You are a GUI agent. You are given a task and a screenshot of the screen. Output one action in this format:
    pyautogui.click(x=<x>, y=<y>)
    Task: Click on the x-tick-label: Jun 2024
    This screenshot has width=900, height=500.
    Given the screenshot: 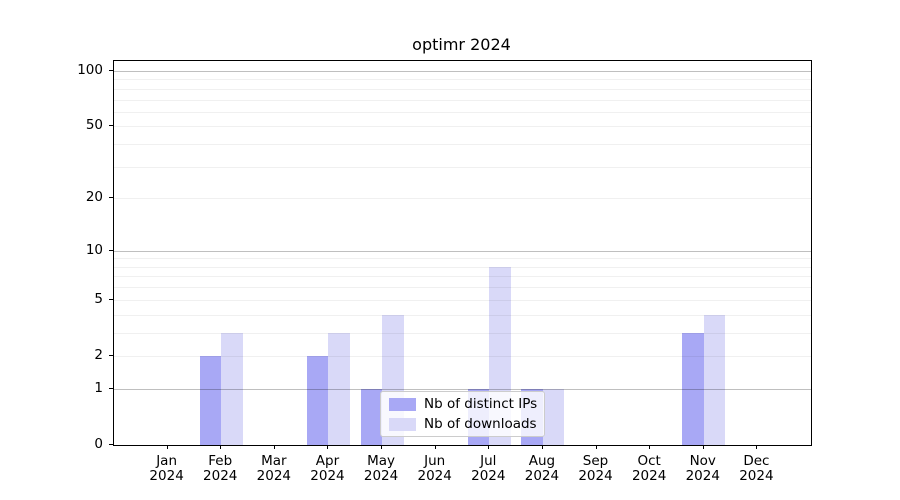 What is the action you would take?
    pyautogui.click(x=435, y=469)
    